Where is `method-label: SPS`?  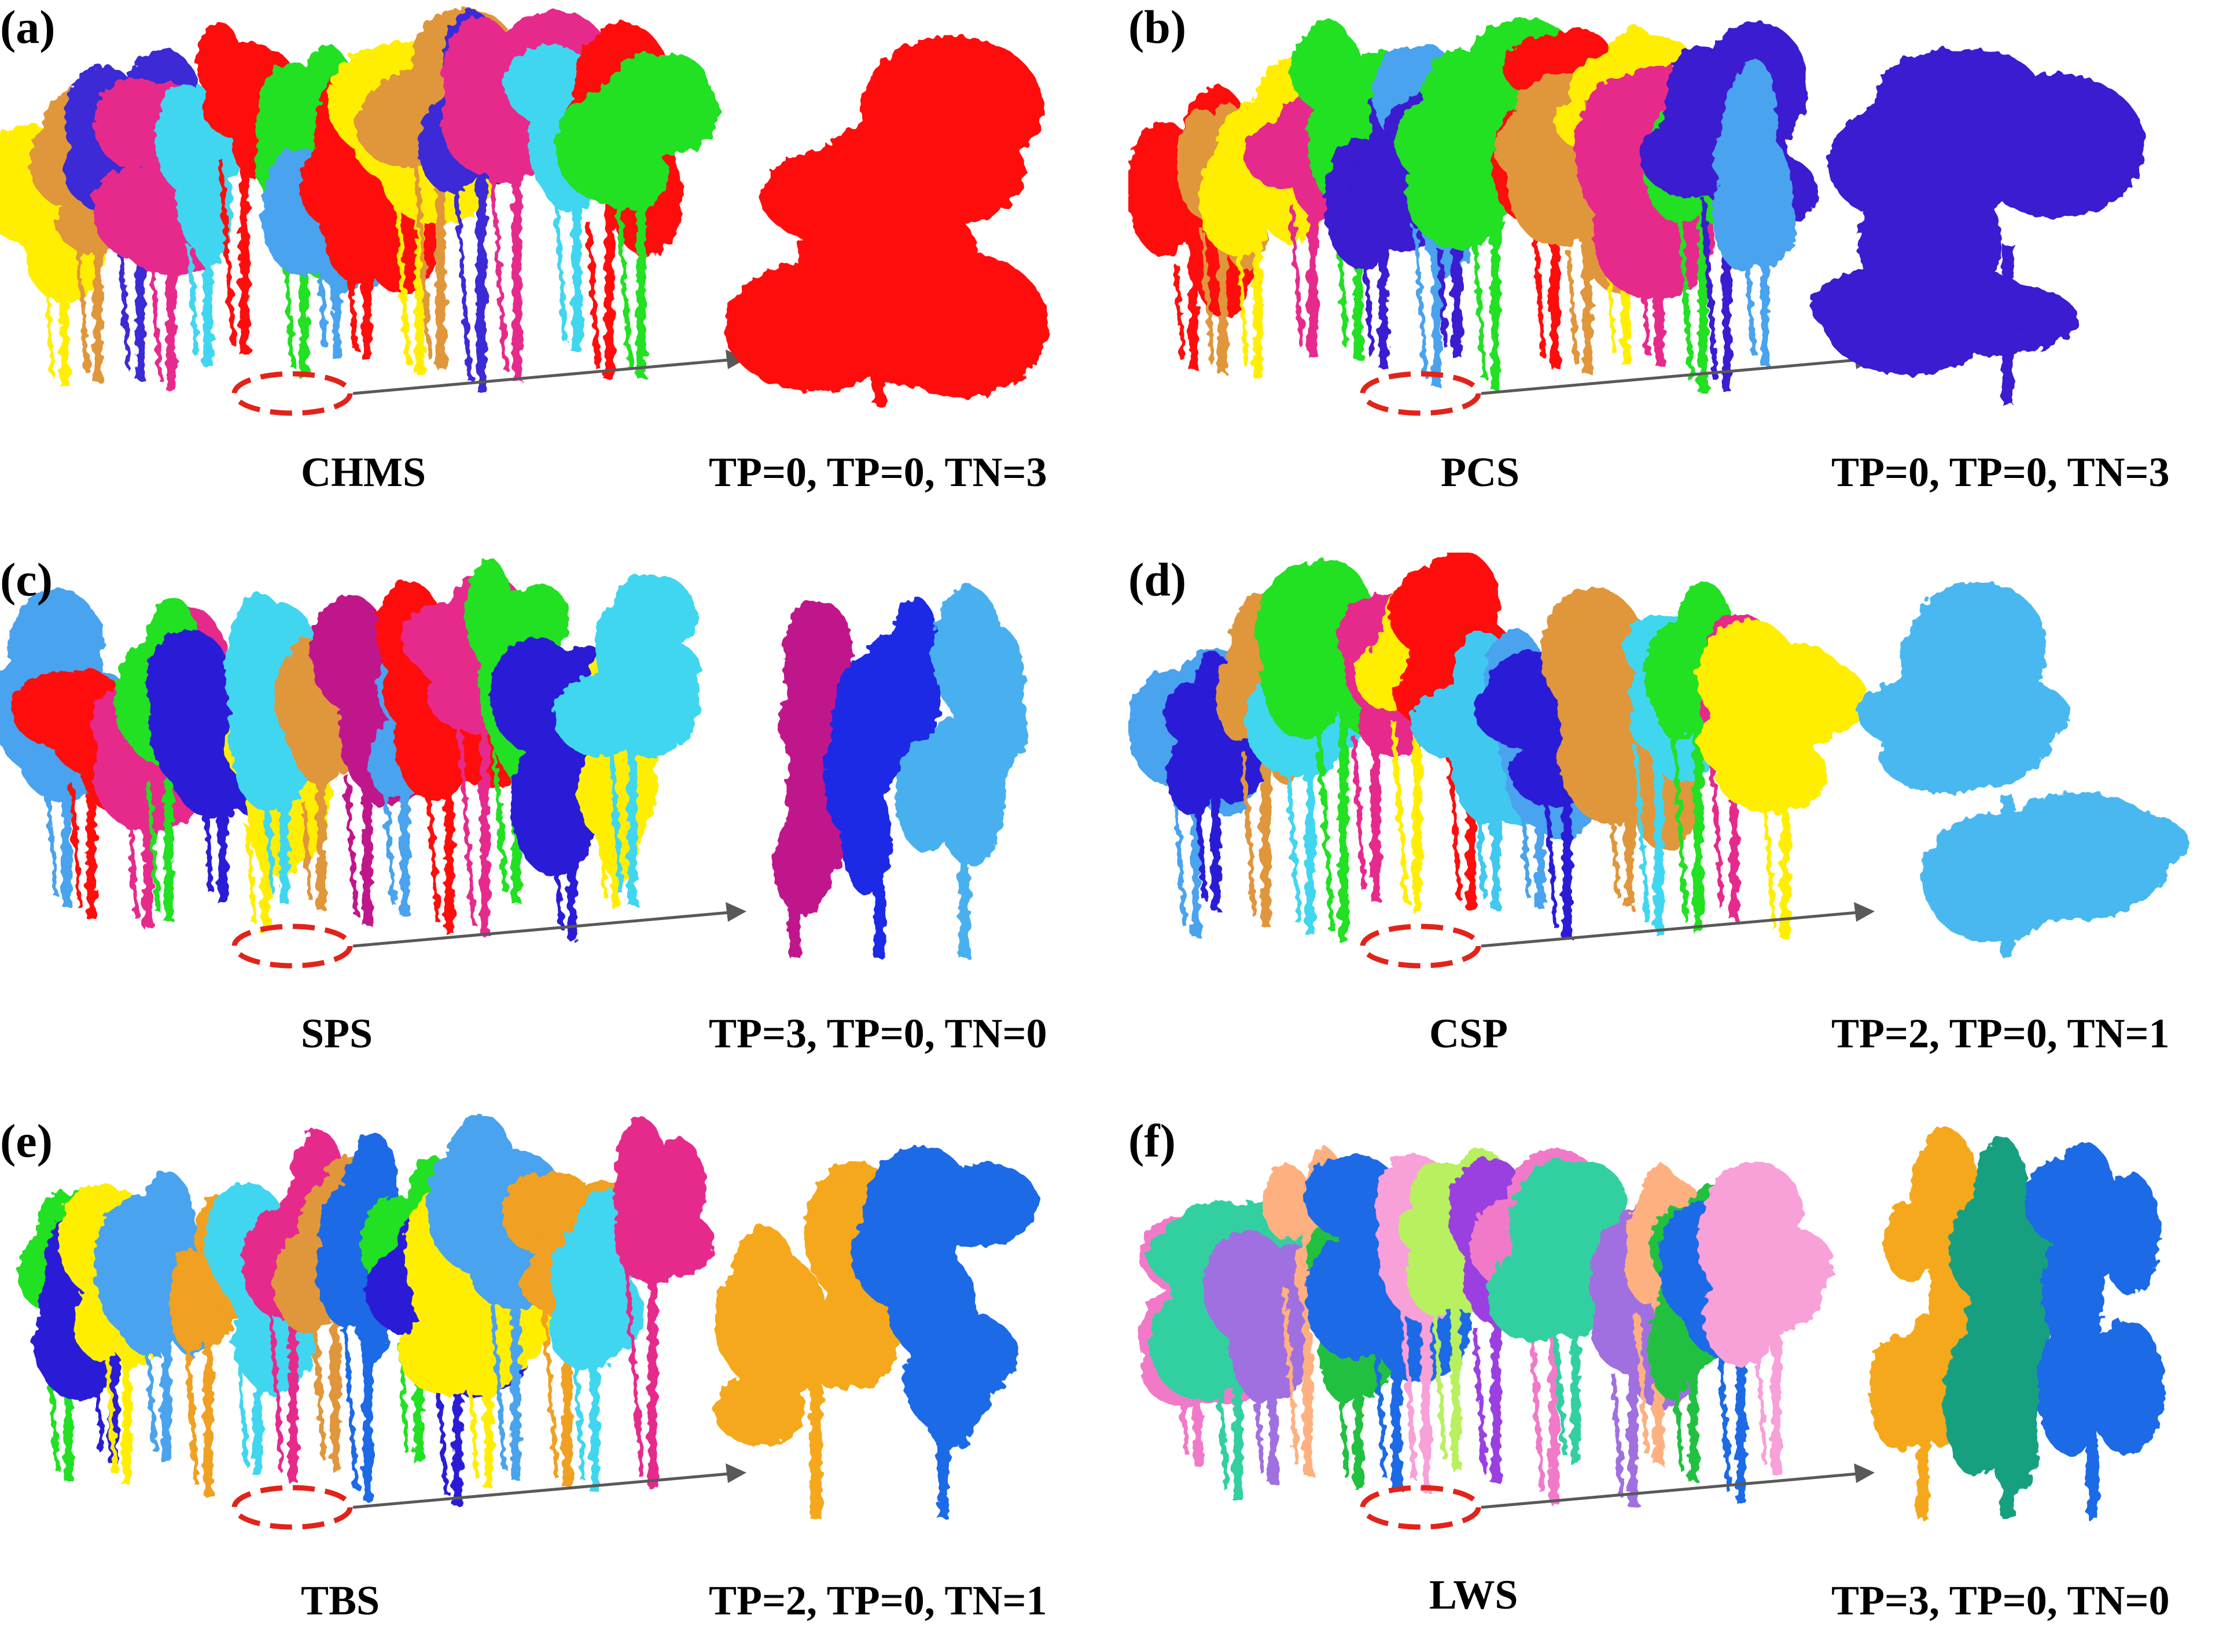
method-label: SPS is located at coordinates (337, 1033).